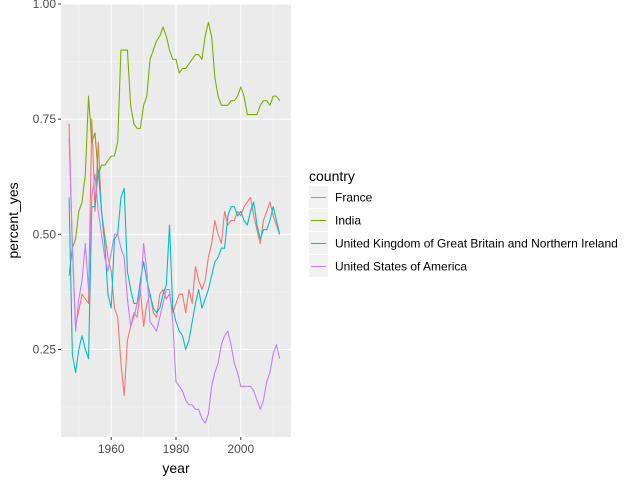  Describe the element at coordinates (176, 449) in the screenshot. I see `x-tick-label: 1980` at that location.